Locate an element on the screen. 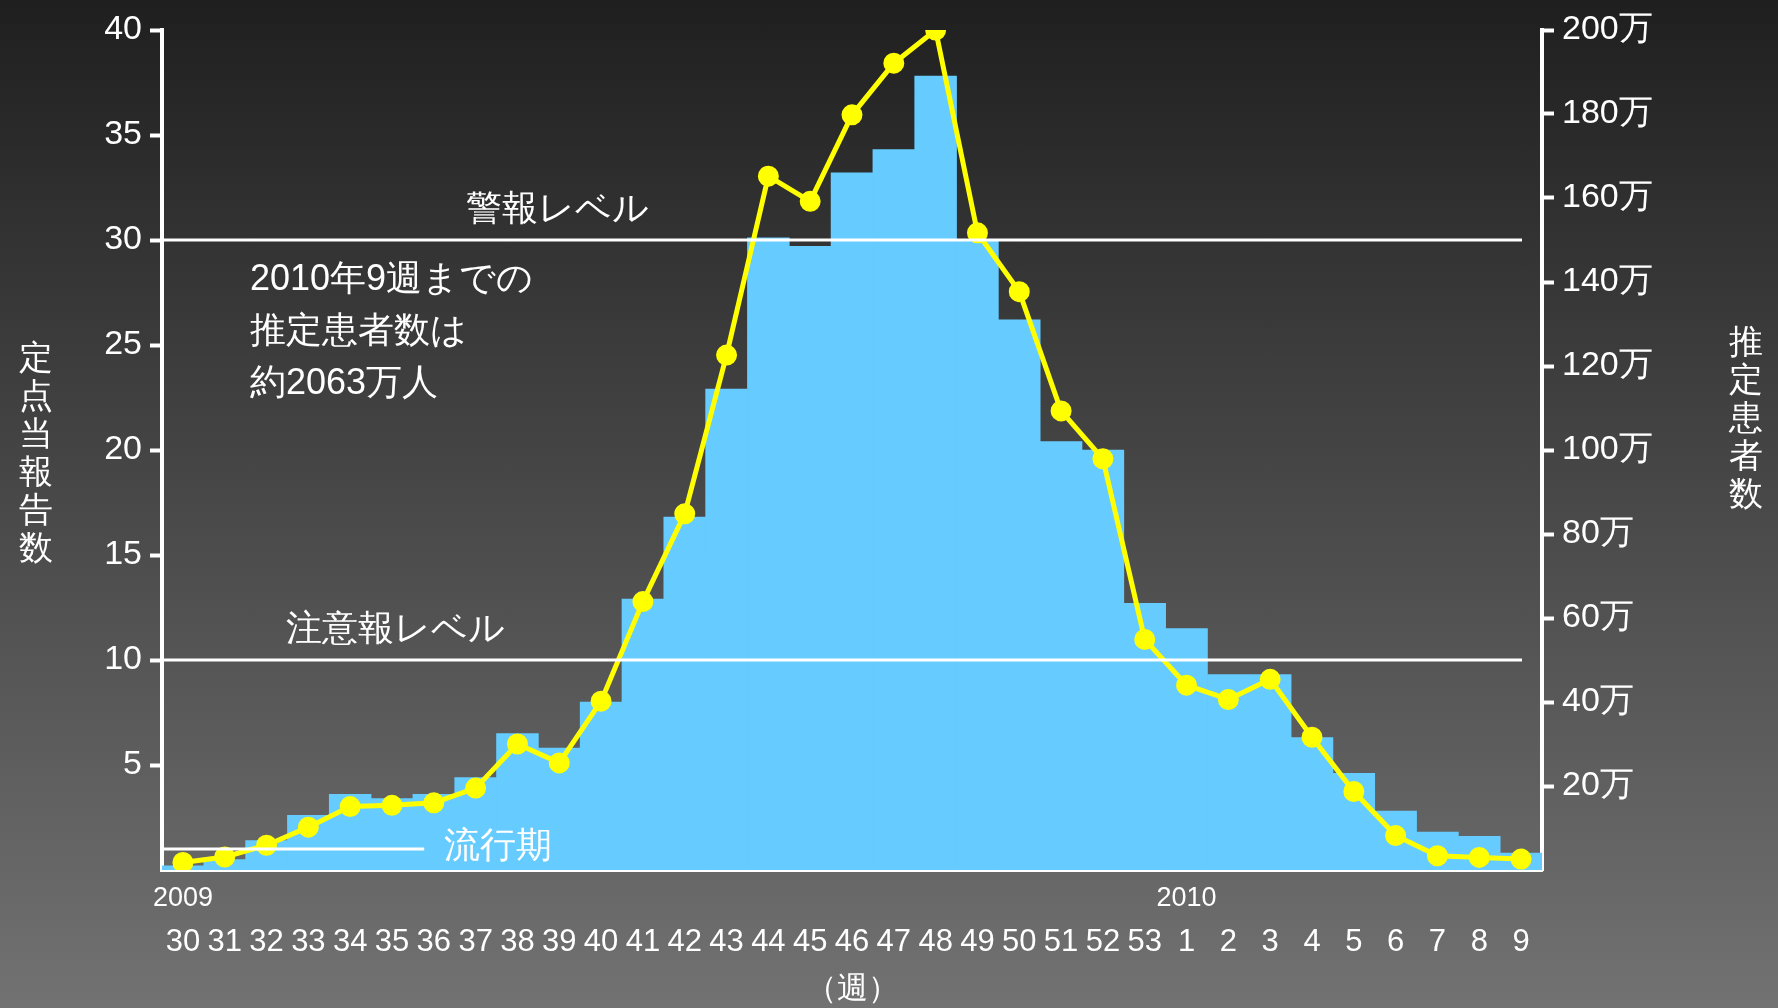  y2-tick-label: 100万 is located at coordinates (1607, 447).